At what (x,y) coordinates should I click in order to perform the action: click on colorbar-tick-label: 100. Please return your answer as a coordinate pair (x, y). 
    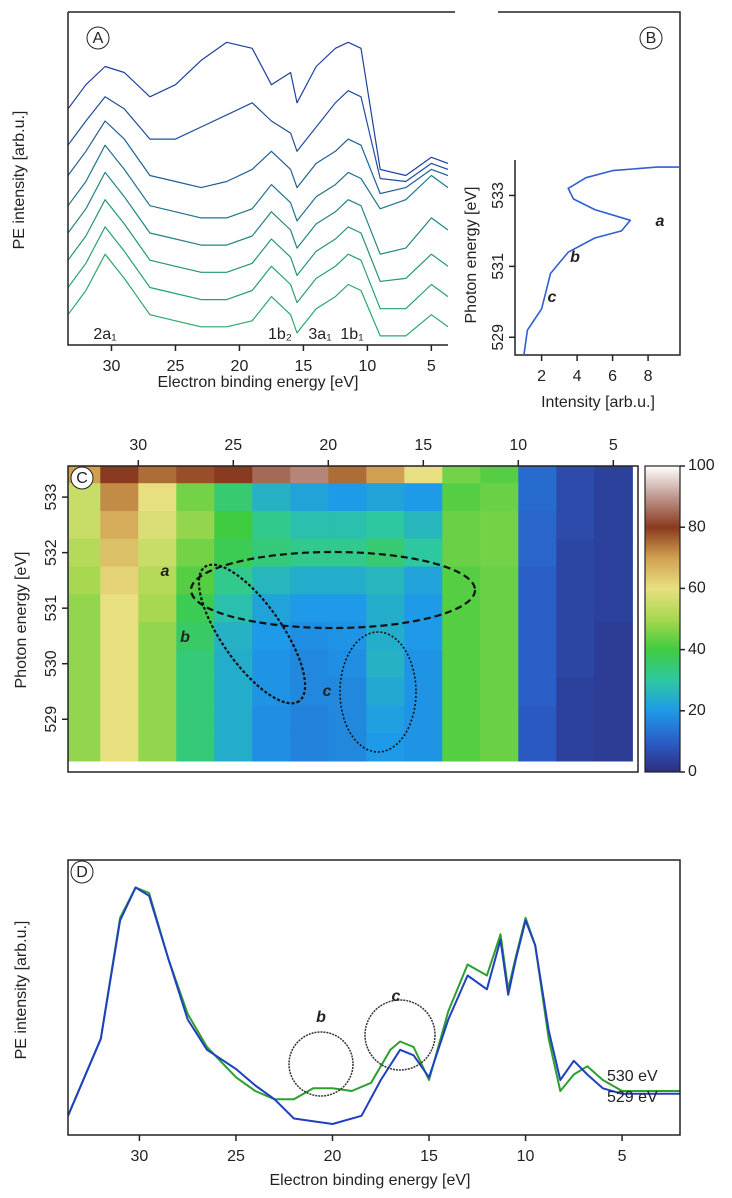
    Looking at the image, I should click on (701, 465).